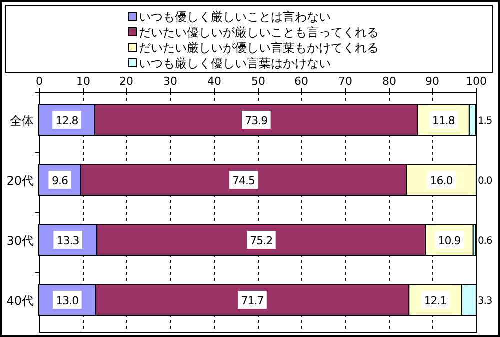  Describe the element at coordinates (171, 81) in the screenshot. I see `x-tick-label: 30` at that location.